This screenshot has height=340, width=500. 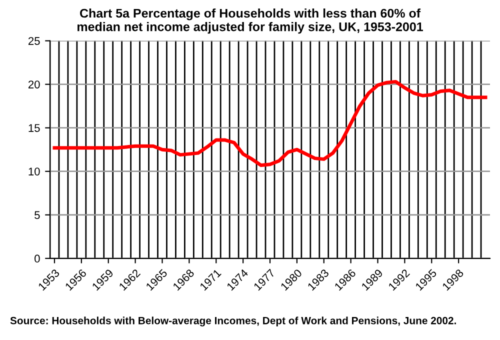 What do you see at coordinates (34, 41) in the screenshot?
I see `y-tick-label: 25` at bounding box center [34, 41].